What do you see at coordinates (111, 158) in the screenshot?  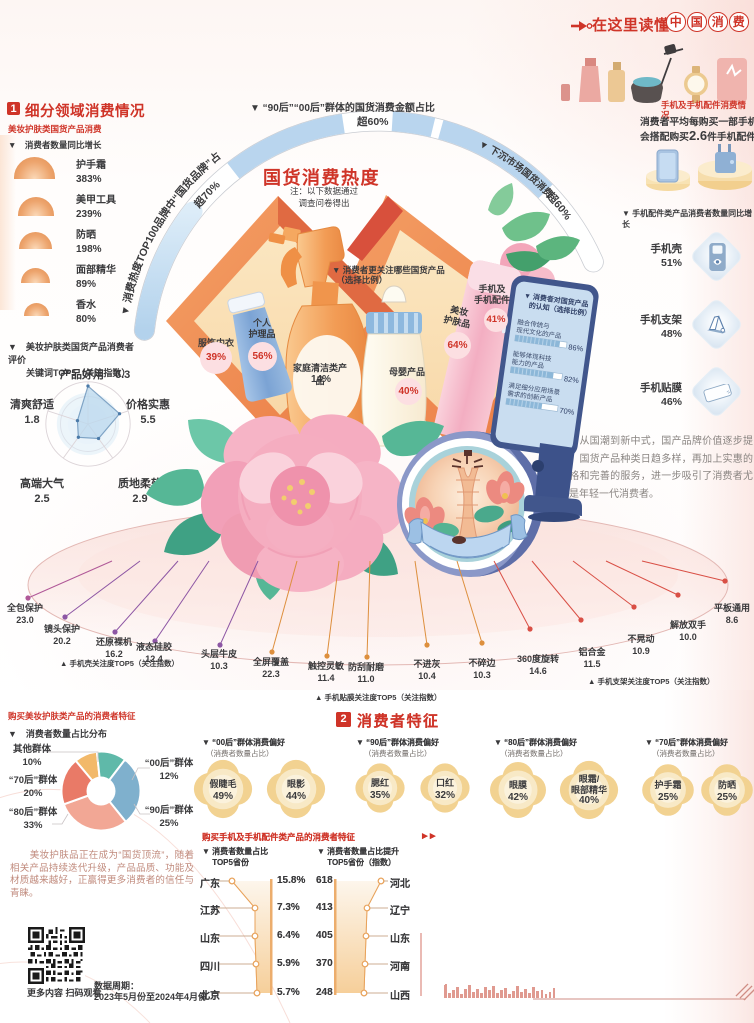 I see `svg-text: ▼ 消费热度TOP100品牌中“国货品牌”占比` at bounding box center [111, 158].